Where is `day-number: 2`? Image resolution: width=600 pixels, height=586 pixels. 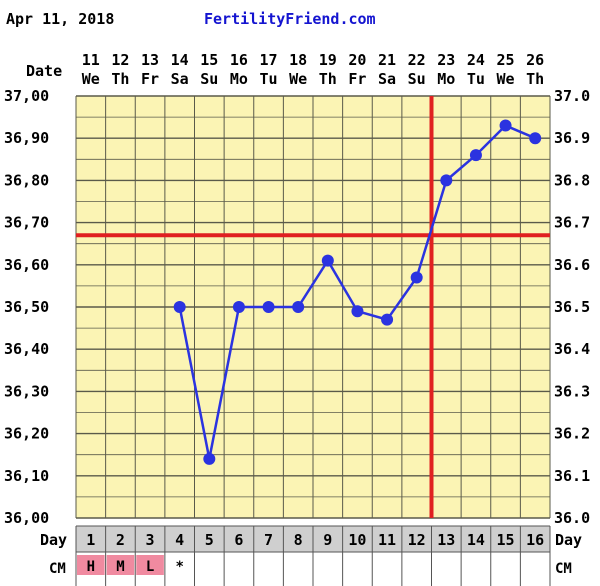
day-number: 2 is located at coordinates (120, 540).